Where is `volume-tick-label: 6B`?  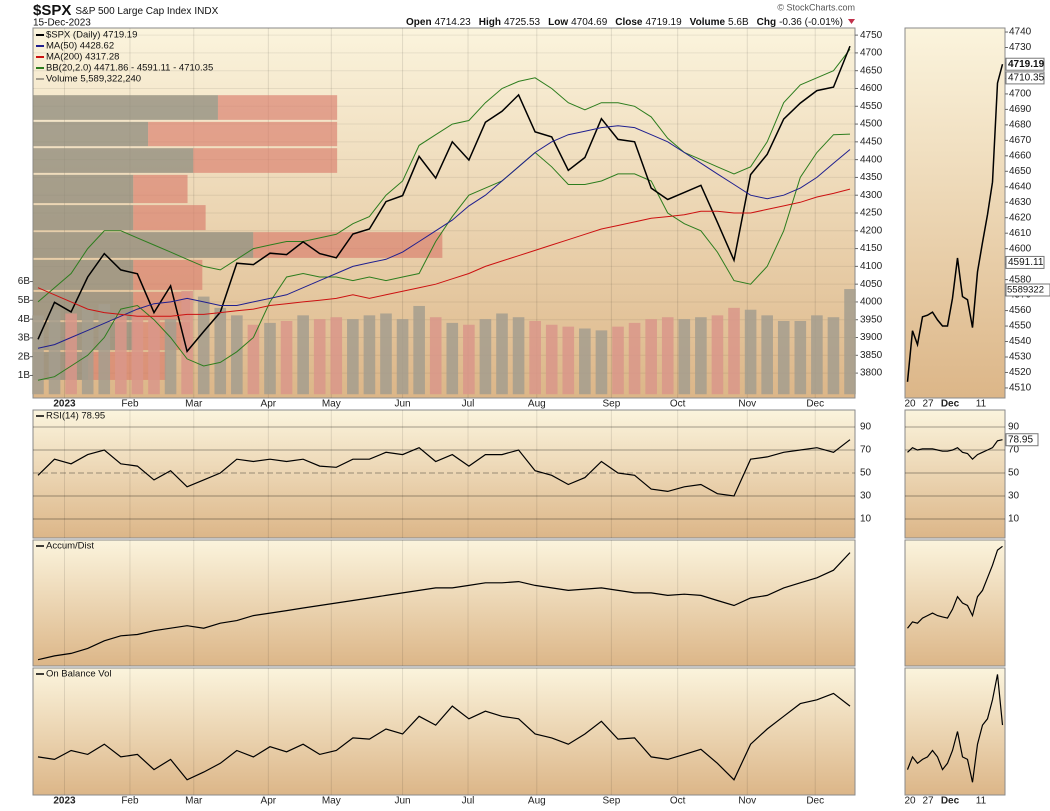 volume-tick-label: 6B is located at coordinates (24, 281).